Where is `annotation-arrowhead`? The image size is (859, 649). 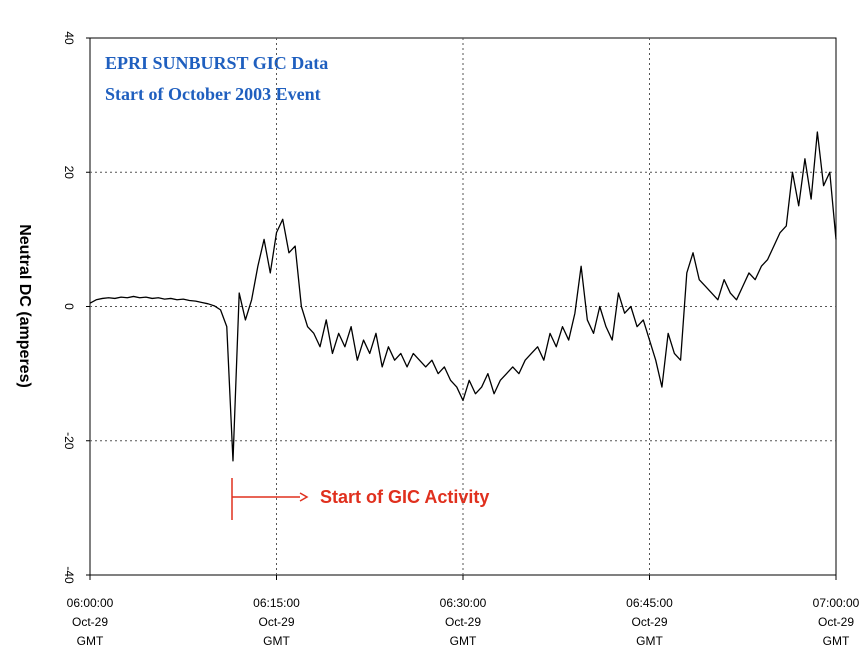
annotation-arrowhead is located at coordinates (304, 497).